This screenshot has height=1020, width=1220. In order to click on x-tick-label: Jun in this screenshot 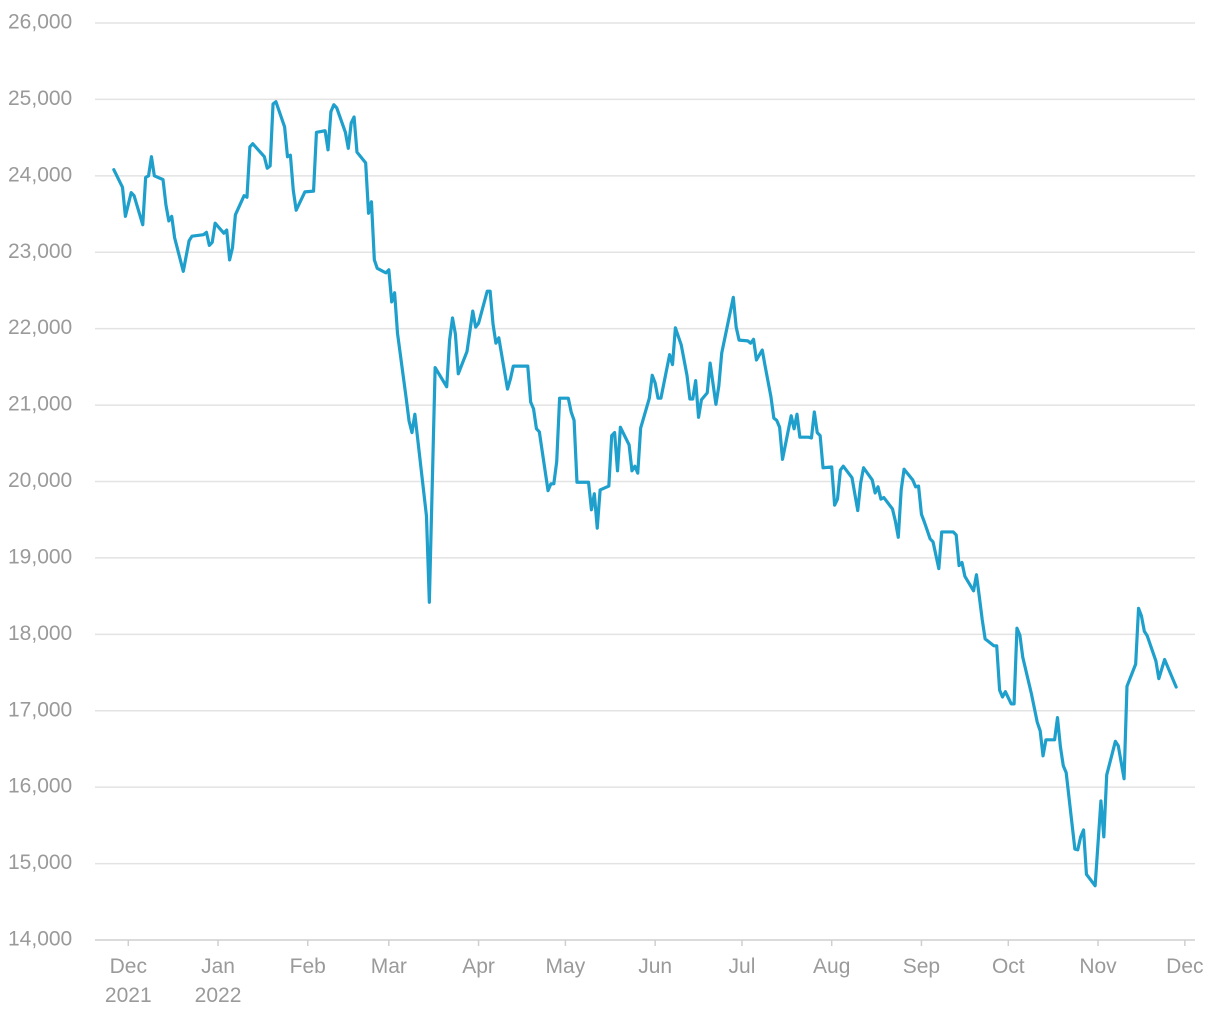, I will do `click(655, 966)`.